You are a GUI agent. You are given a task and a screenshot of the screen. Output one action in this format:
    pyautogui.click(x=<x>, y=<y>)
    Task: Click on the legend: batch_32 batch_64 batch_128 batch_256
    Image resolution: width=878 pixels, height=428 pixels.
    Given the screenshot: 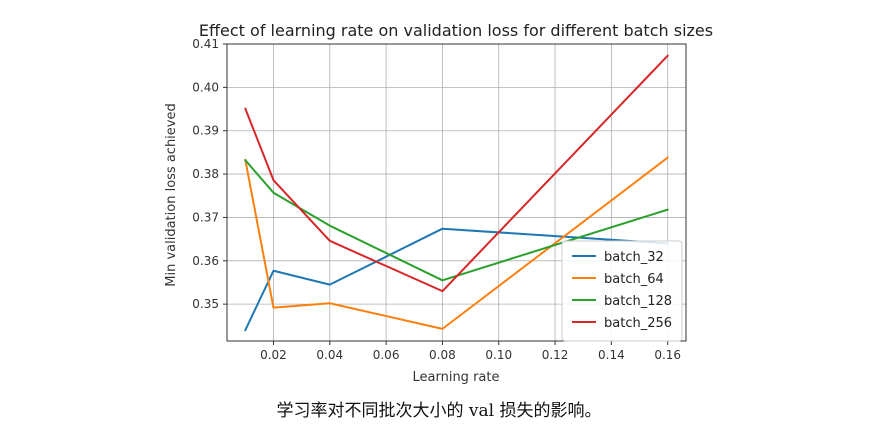 What is the action you would take?
    pyautogui.click(x=622, y=291)
    